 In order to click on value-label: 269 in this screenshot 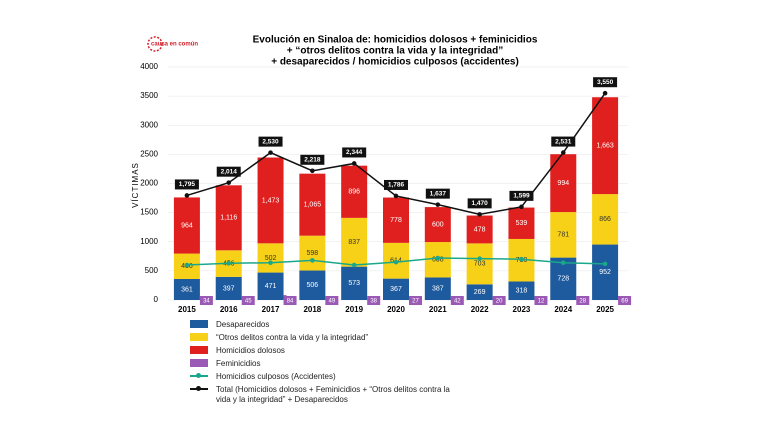, I will do `click(480, 292)`.